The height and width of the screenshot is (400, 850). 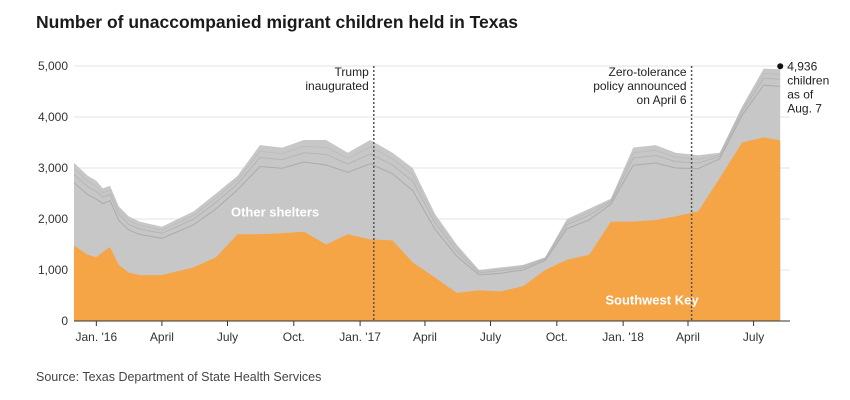 I want to click on endpoint-dot, so click(x=780, y=66).